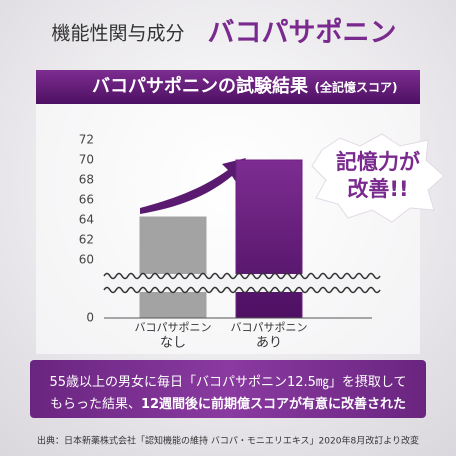 The image size is (456, 456). I want to click on y-tick-label: 72, so click(86, 140).